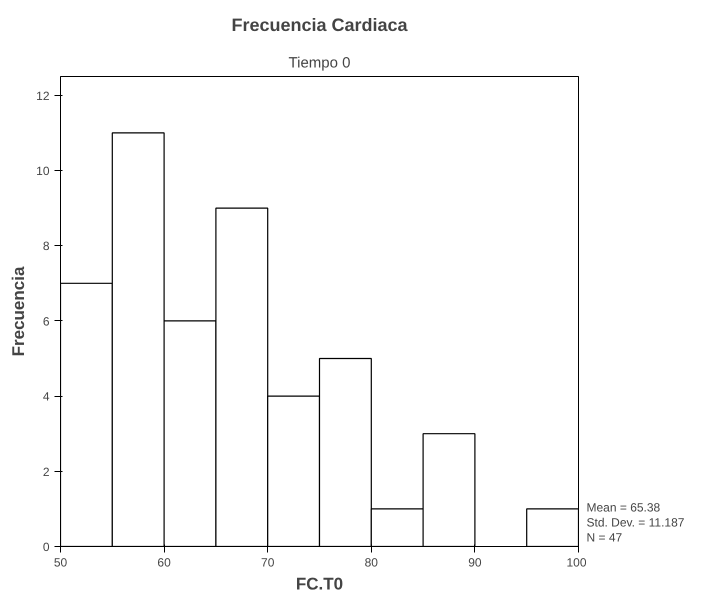 This screenshot has width=716, height=596. What do you see at coordinates (43, 95) in the screenshot?
I see `y-tick-label: 12` at bounding box center [43, 95].